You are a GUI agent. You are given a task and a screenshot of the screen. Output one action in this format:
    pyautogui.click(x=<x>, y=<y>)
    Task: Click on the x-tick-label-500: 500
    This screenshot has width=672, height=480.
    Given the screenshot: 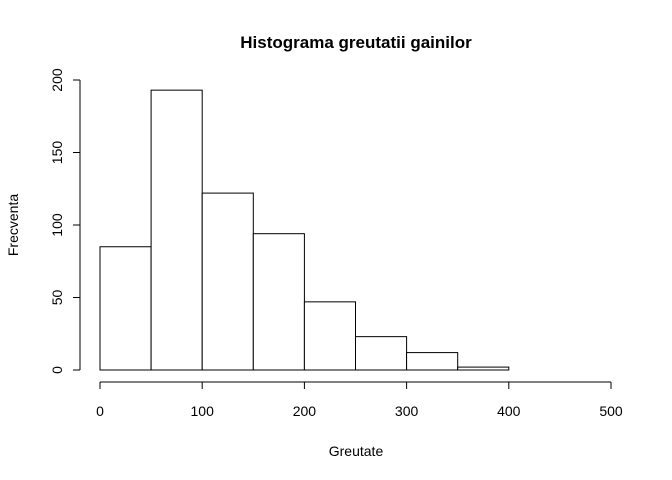 What is the action you would take?
    pyautogui.click(x=611, y=411)
    